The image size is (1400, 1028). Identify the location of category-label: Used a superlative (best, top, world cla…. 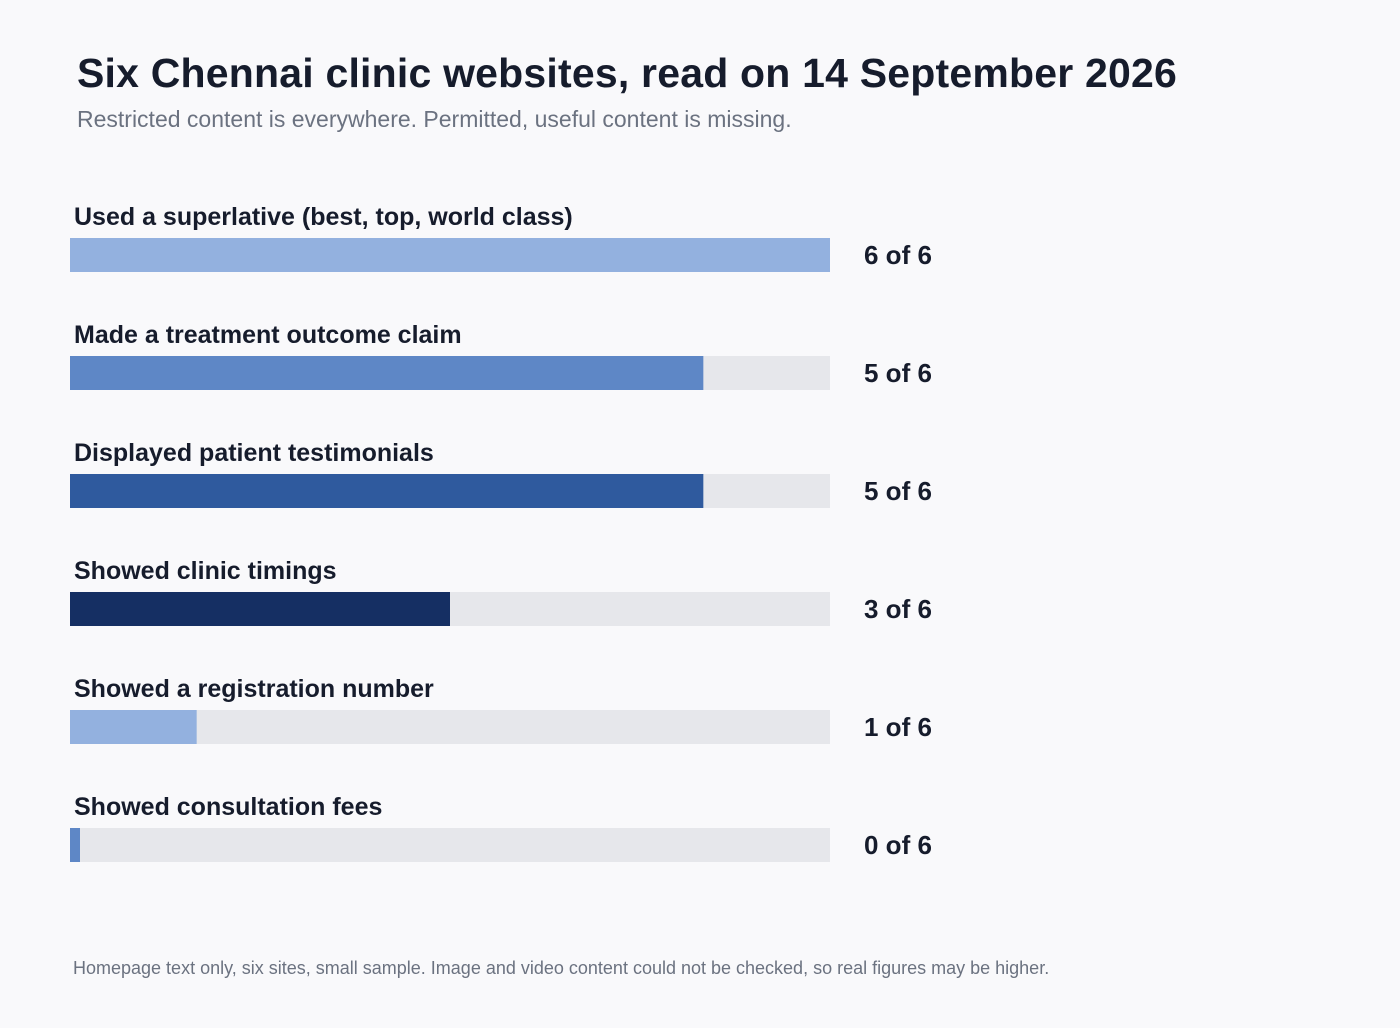
(323, 217).